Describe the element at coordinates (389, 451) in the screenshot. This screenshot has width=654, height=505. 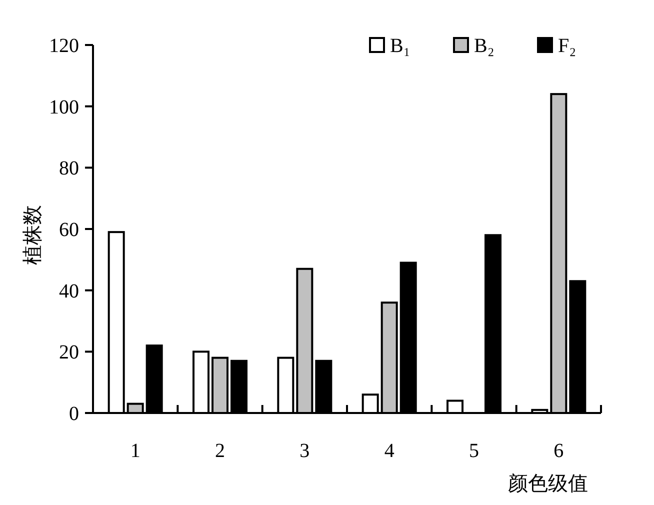
I see `x-tick-label: 4` at that location.